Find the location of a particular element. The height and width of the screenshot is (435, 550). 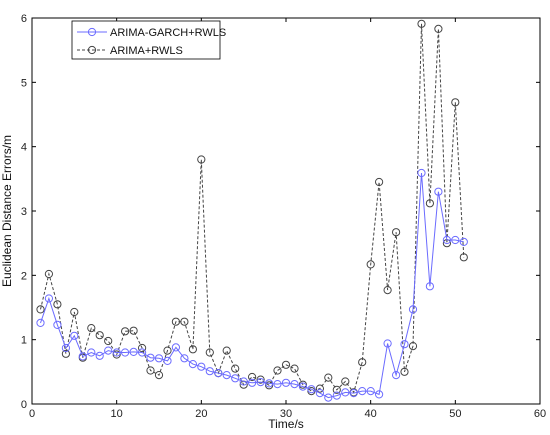

x-tick-label: 0 is located at coordinates (32, 414).